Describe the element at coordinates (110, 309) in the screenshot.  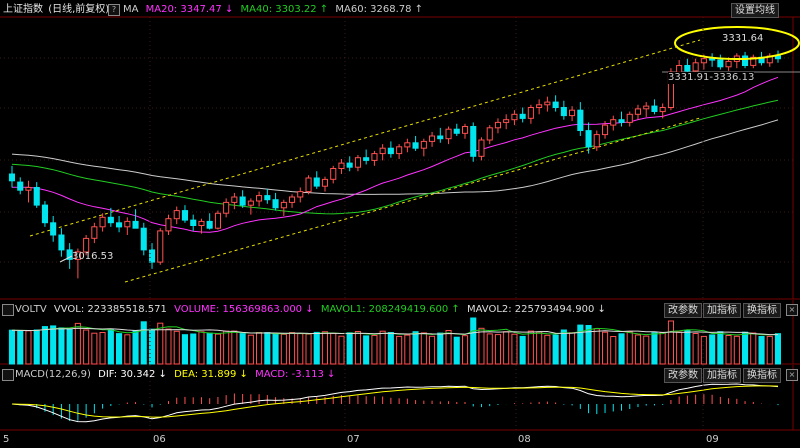
I see `vvol-value: VVOL: 223385518.571` at that location.